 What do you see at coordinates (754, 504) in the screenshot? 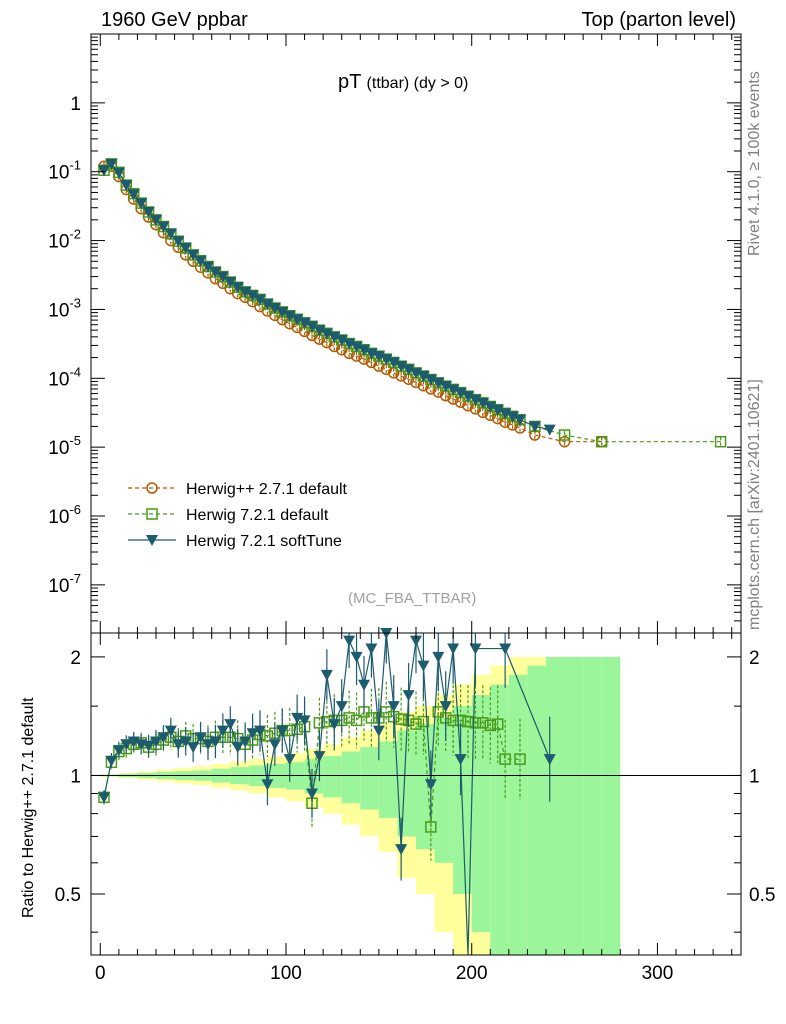
I see `mcplots-label: mcplots.cern.ch [arXiv:2401.10621]` at bounding box center [754, 504].